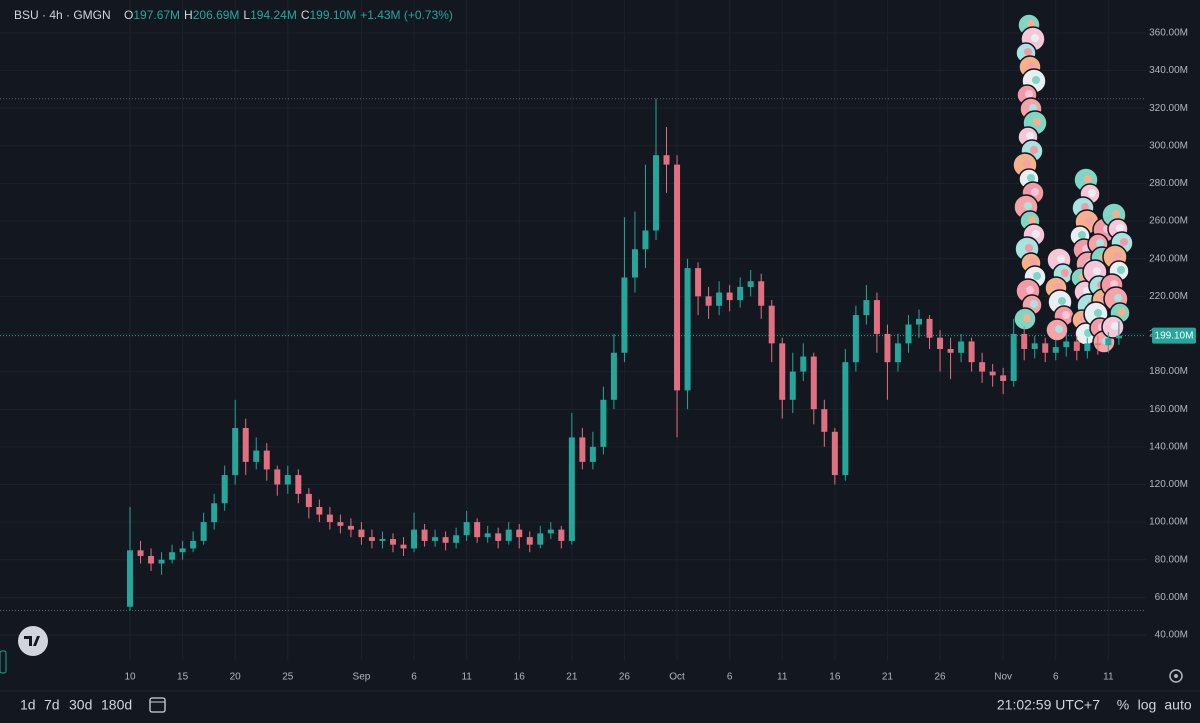  Describe the element at coordinates (28, 705) in the screenshot. I see `range-button: 1d` at that location.